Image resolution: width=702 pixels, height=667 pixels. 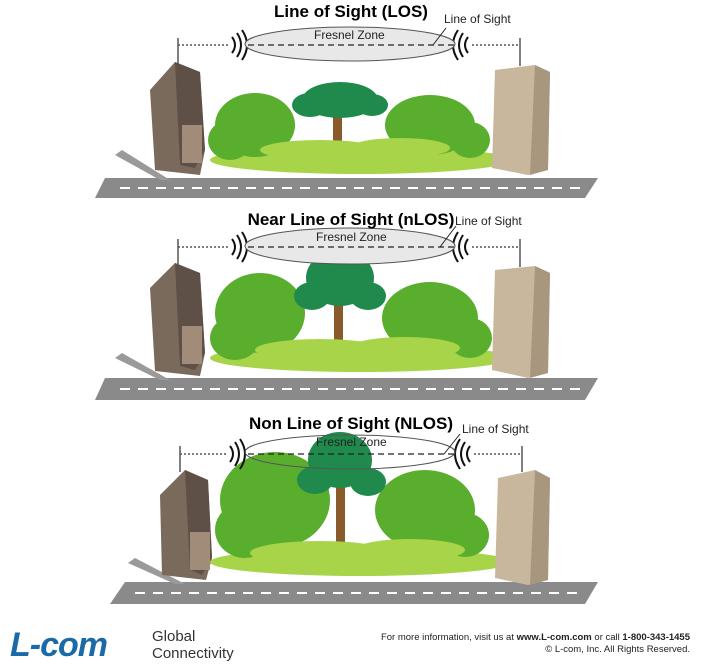 I want to click on phone-number: 1-800-343-1455, so click(x=656, y=637).